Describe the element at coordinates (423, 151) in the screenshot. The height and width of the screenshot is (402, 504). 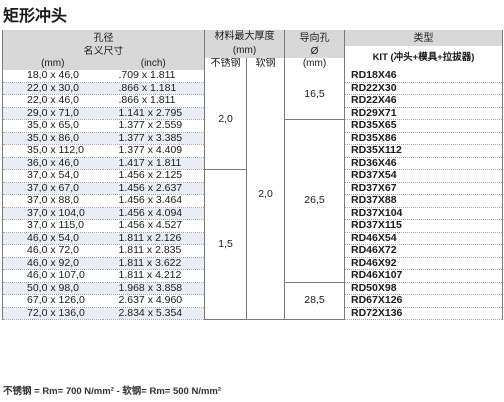
I see `kit-code-cell: RD35X112` at that location.